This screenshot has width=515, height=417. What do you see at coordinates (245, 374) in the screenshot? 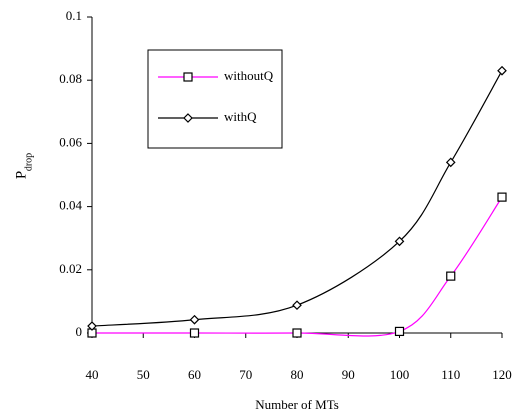
I see `x-tick-label: 70` at bounding box center [245, 374].